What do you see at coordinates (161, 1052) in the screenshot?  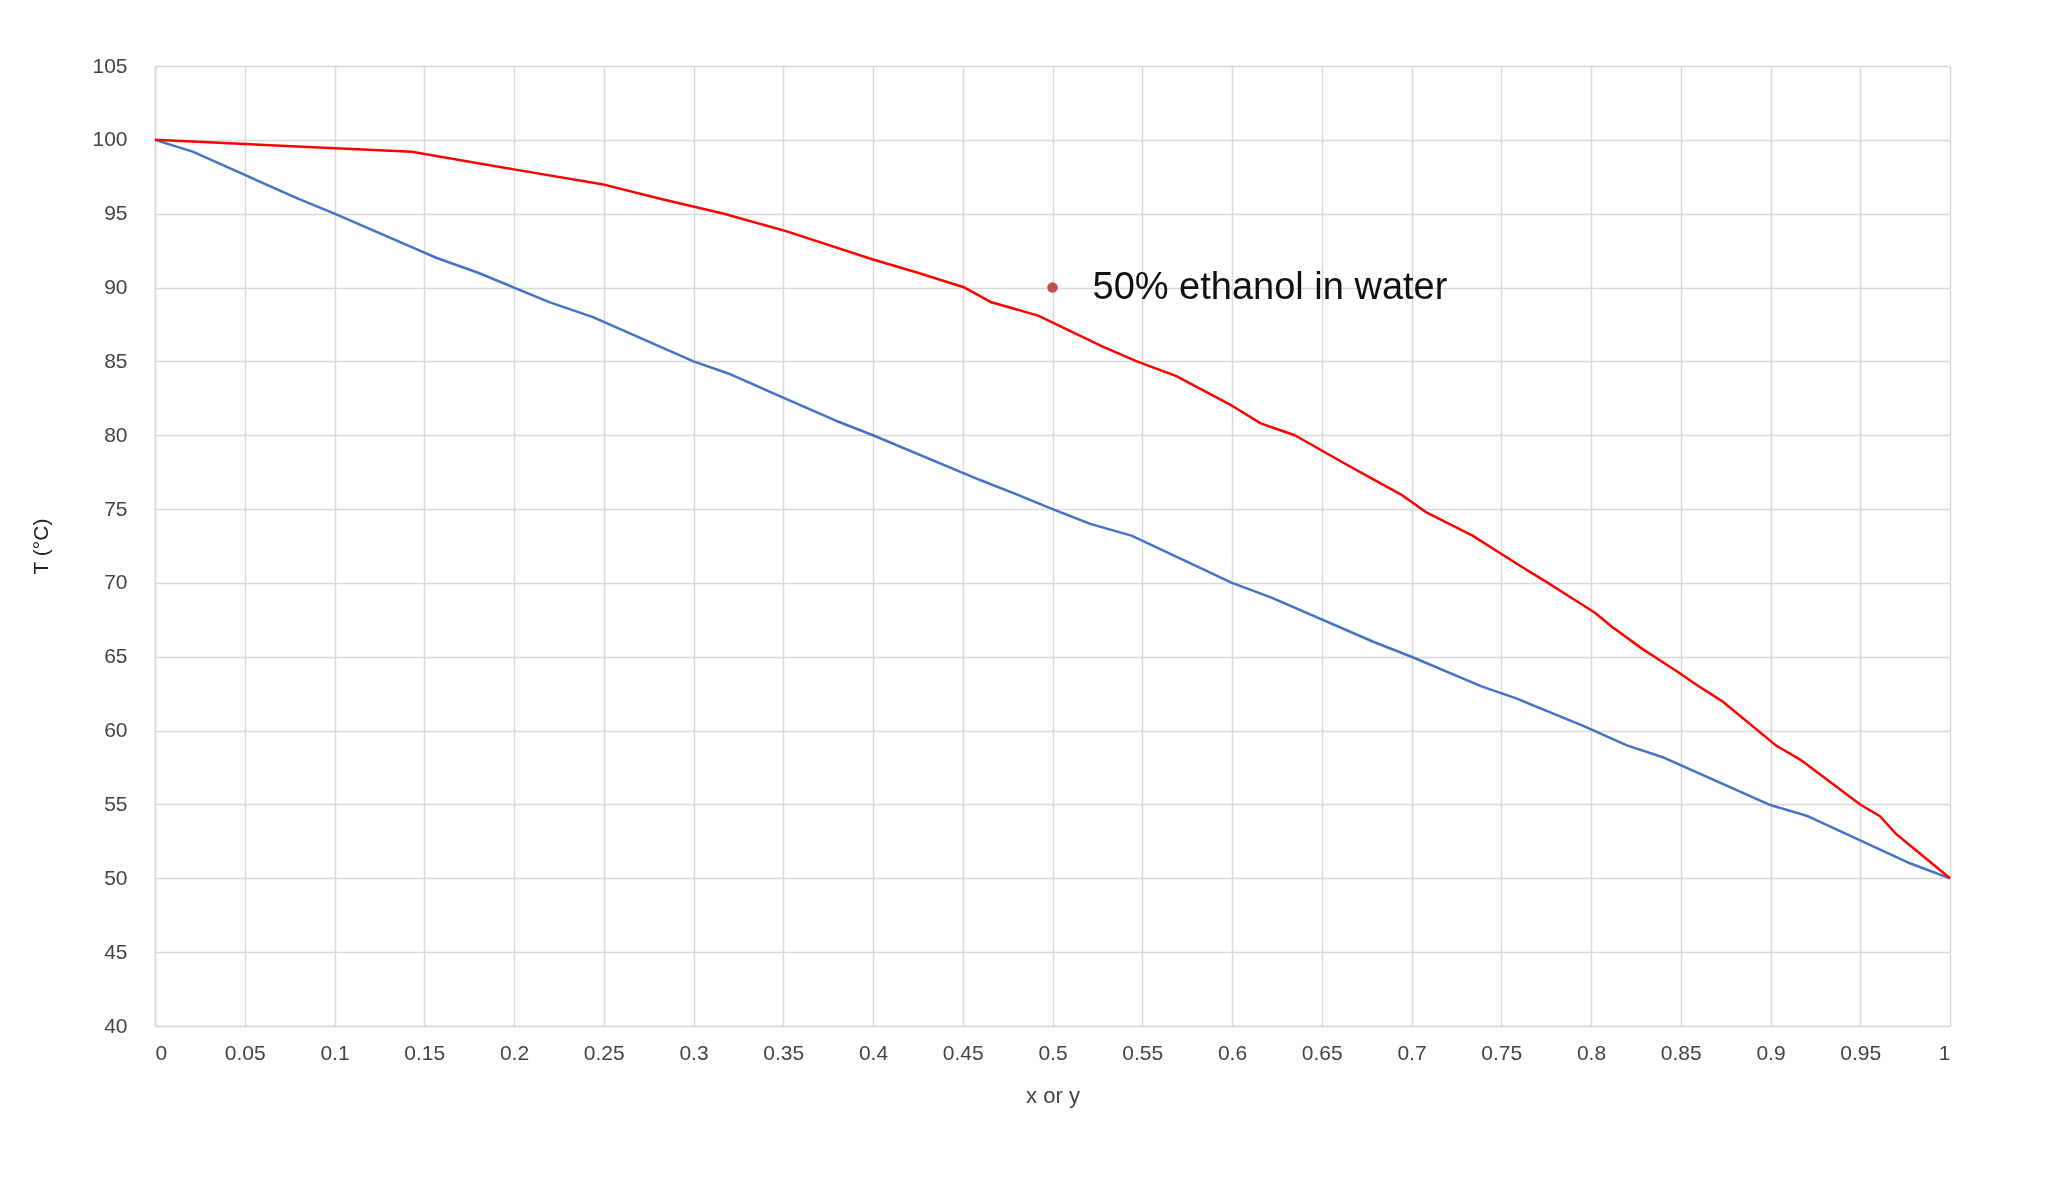 I see `x-tick-label: 0` at bounding box center [161, 1052].